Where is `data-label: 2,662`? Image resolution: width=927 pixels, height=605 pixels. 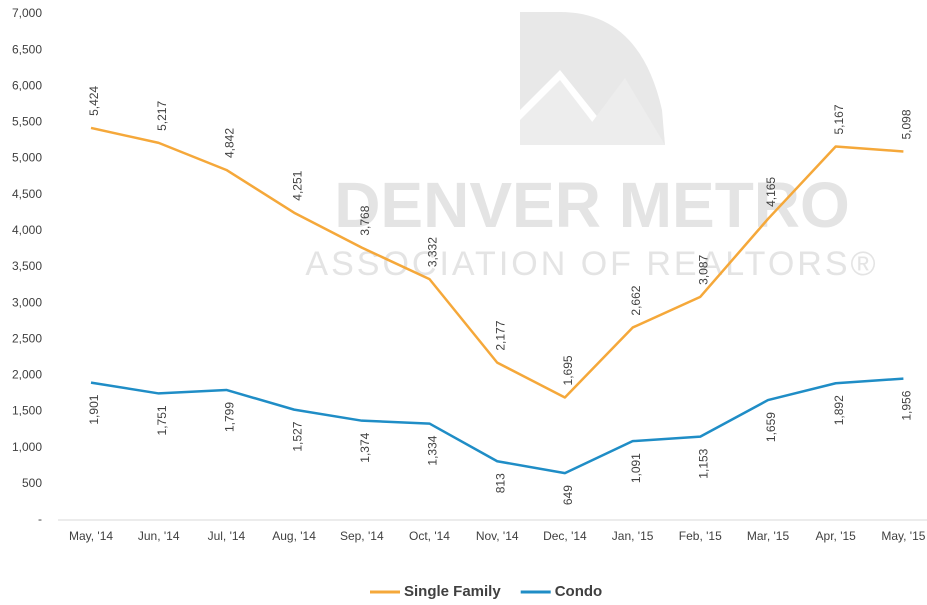 data-label: 2,662 is located at coordinates (636, 300).